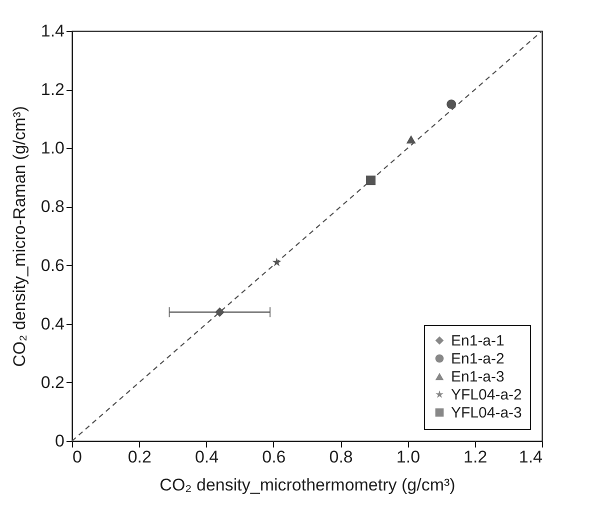  Describe the element at coordinates (206, 457) in the screenshot. I see `x-tick-label: 0.4` at that location.